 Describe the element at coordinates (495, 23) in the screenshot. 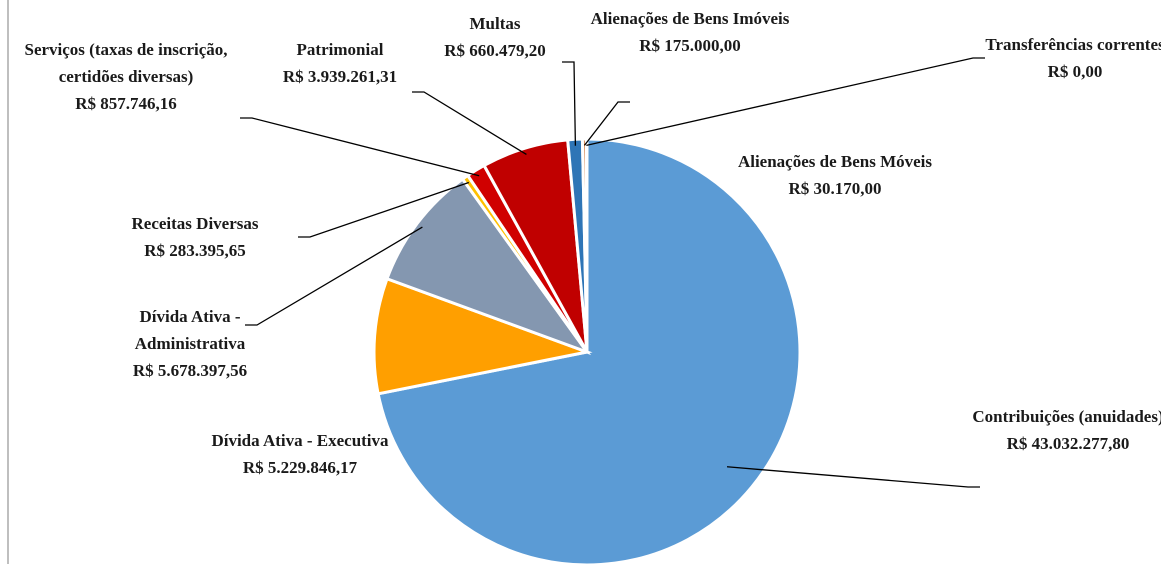

I see `category-name: Multas` at that location.